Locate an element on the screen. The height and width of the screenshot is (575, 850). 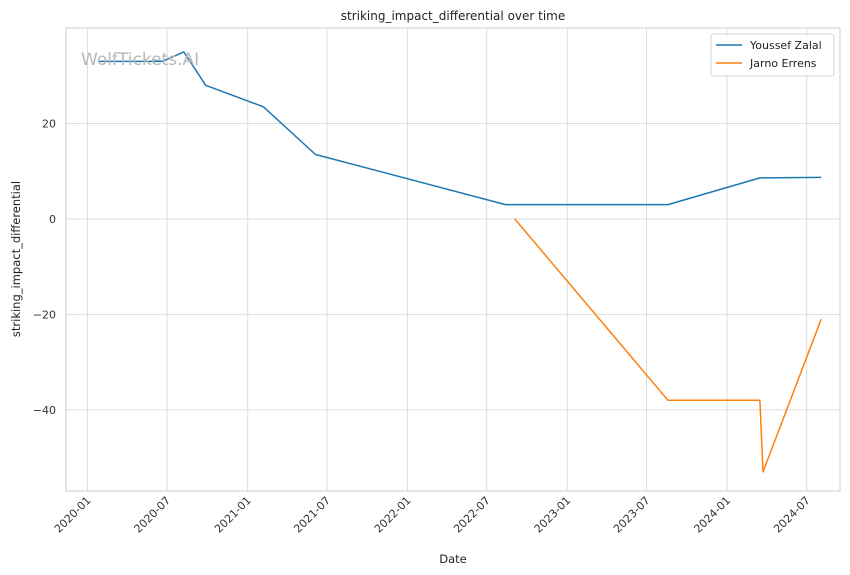
y-tick-label: 20 is located at coordinates (49, 123).